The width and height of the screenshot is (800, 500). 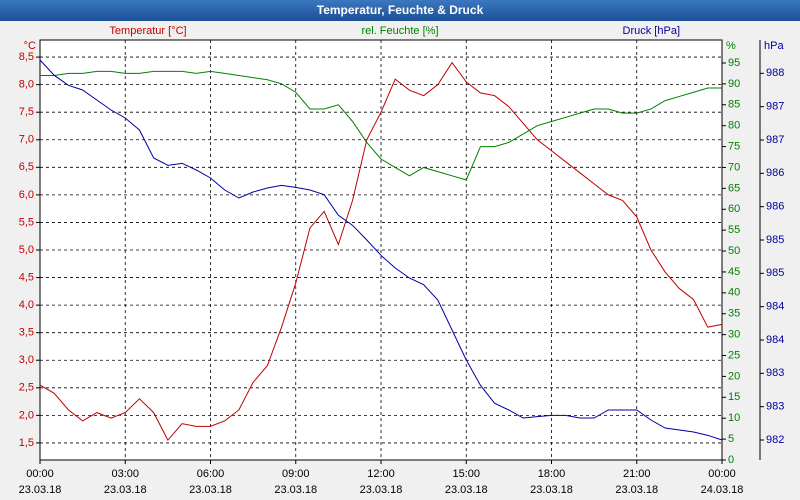 What do you see at coordinates (26, 140) in the screenshot?
I see `y-tick-label: 7,0` at bounding box center [26, 140].